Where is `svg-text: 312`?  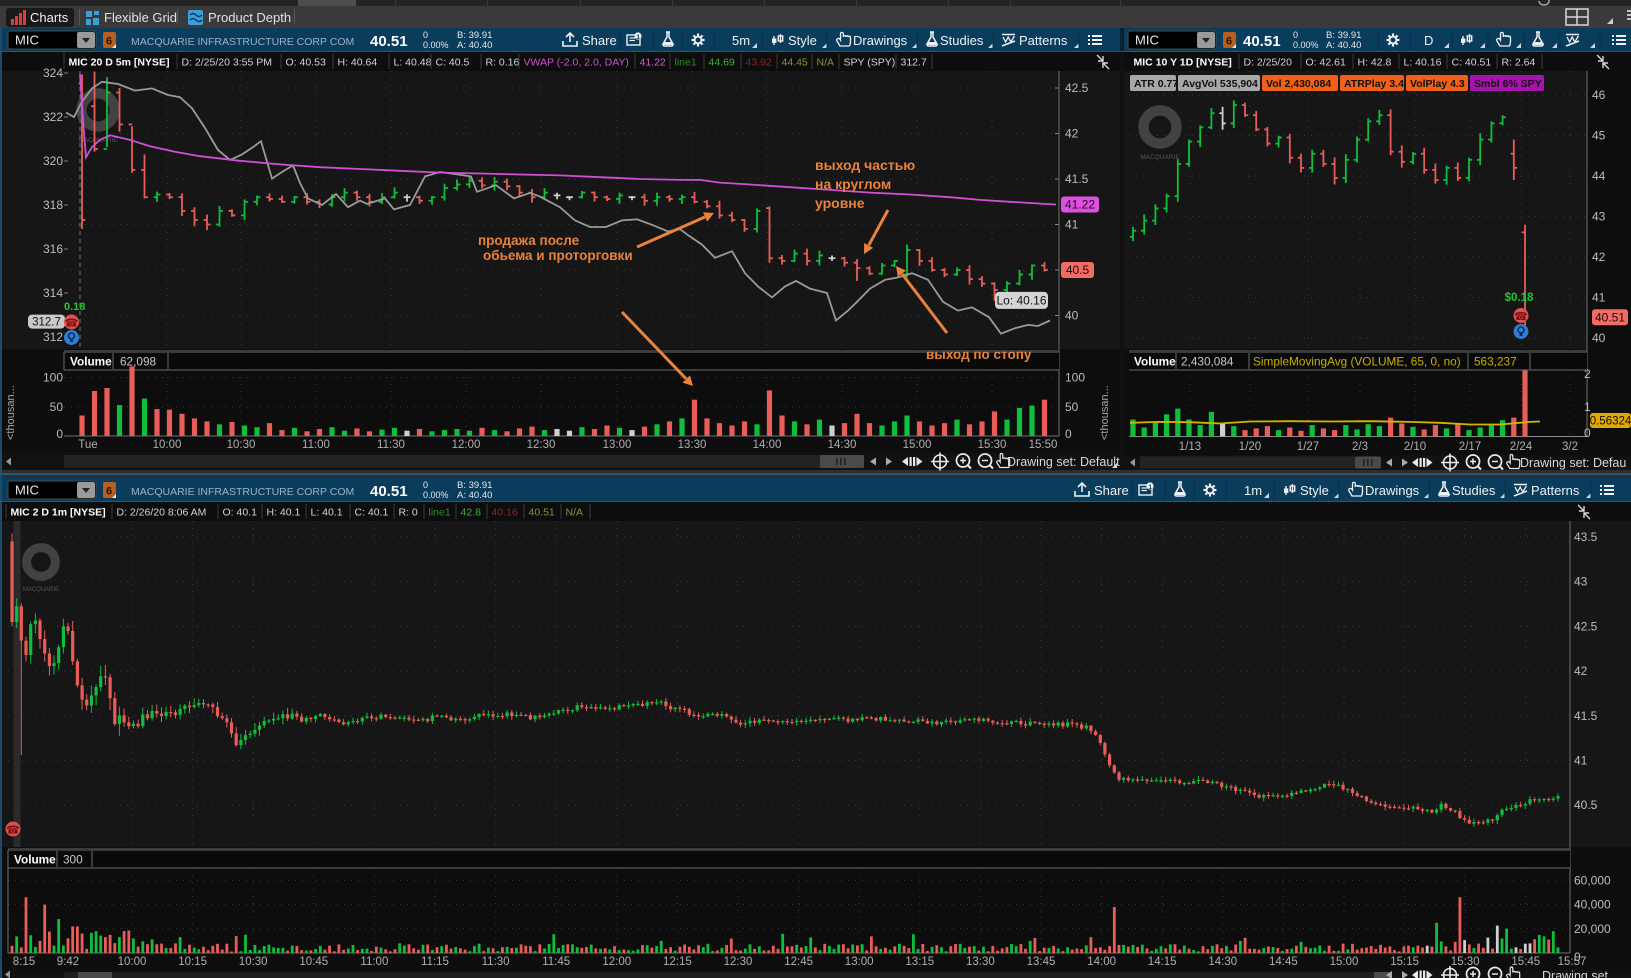 svg-text: 312 is located at coordinates (53, 337).